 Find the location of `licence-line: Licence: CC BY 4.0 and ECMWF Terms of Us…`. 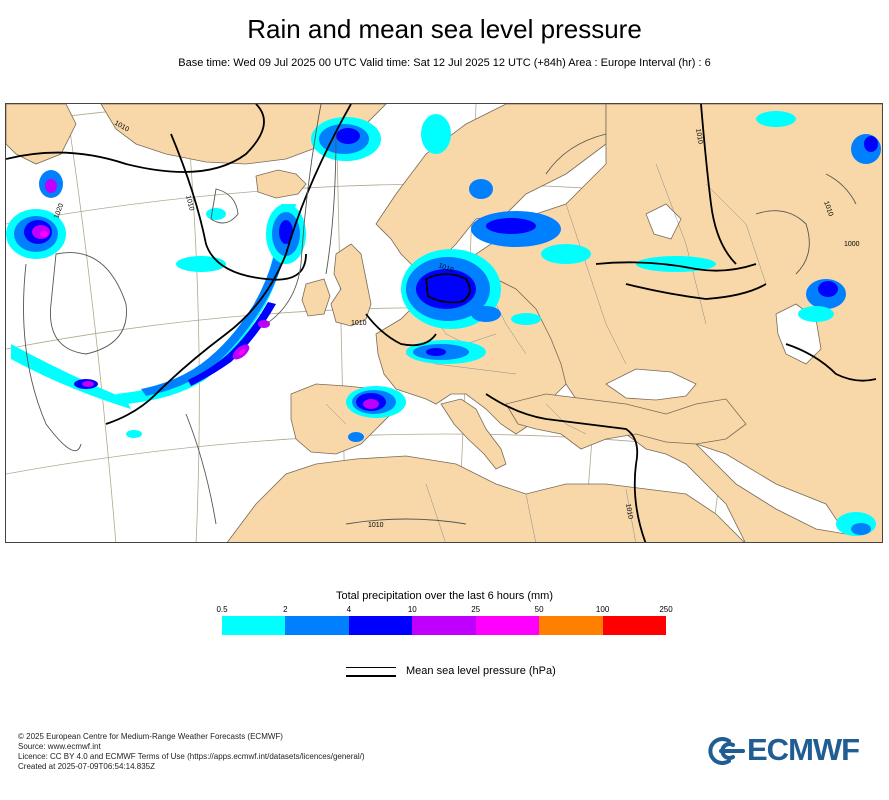

licence-line: Licence: CC BY 4.0 and ECMWF Terms of Us… is located at coordinates (191, 756).